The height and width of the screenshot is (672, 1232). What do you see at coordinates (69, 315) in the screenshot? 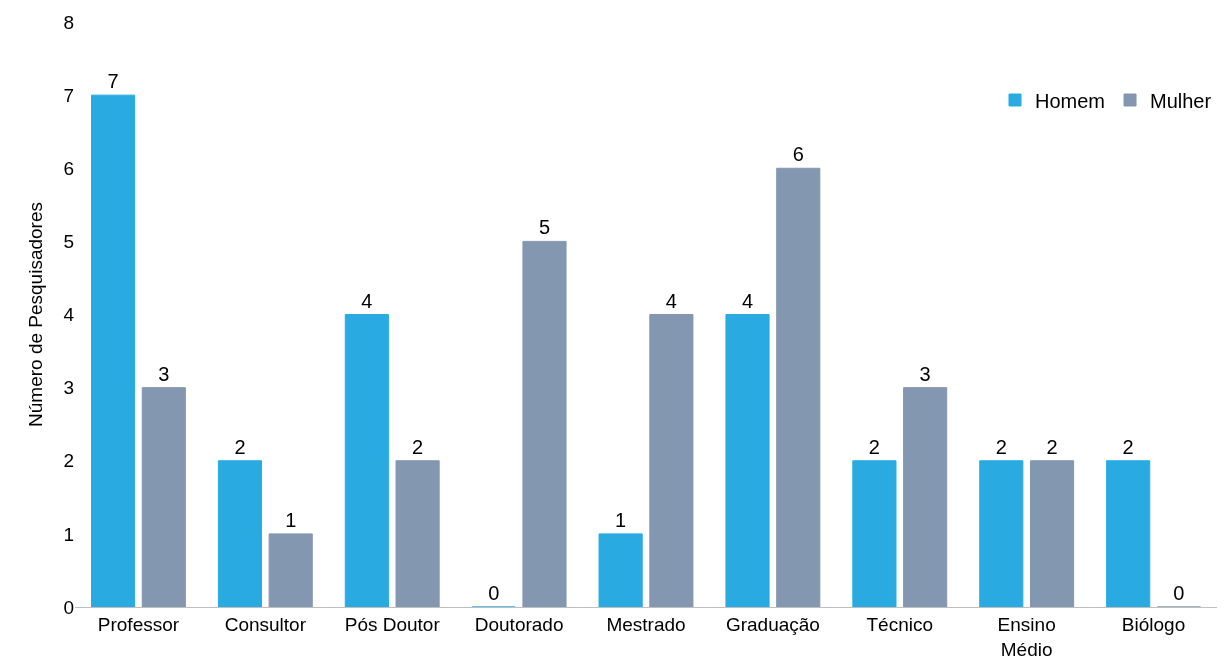
I see `y-tick-label: 4` at bounding box center [69, 315].